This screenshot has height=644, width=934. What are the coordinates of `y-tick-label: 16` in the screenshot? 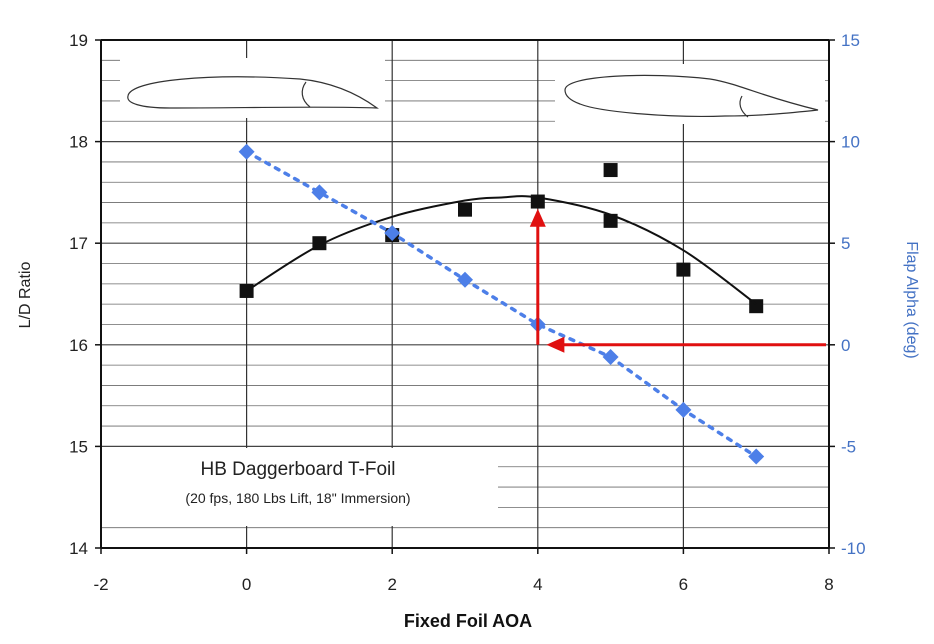 It's located at (78, 345).